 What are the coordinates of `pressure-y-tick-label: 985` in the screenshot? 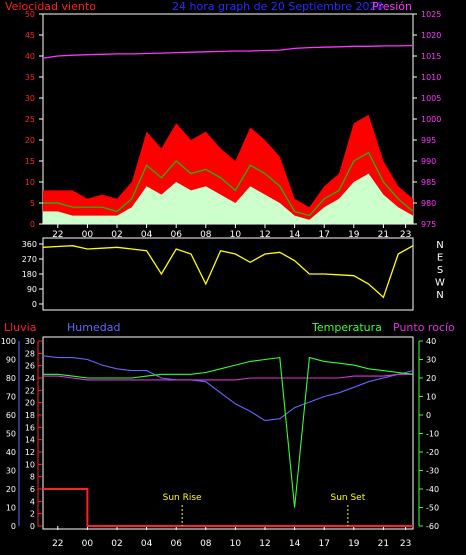 It's located at (428, 182).